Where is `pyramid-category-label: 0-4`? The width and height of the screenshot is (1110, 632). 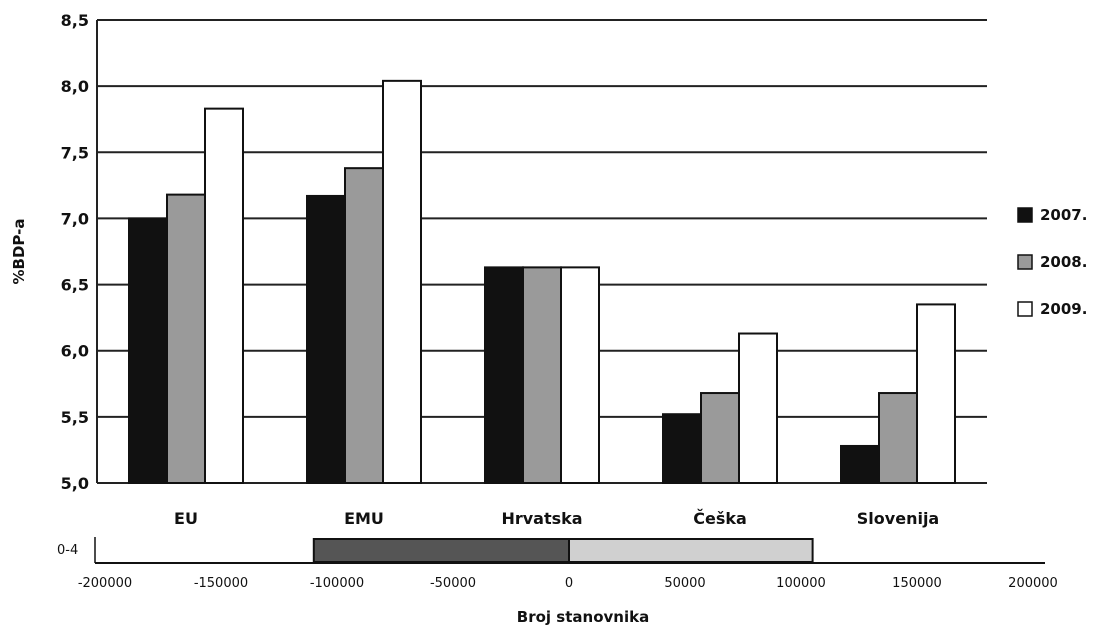 pyramid-category-label: 0-4 is located at coordinates (67, 550).